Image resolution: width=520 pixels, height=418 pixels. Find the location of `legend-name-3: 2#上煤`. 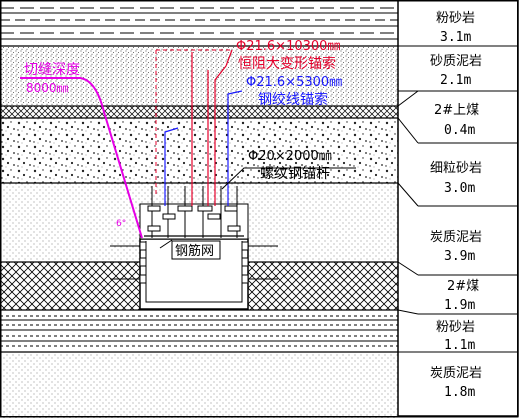

legend-name-3: 2#上煤 is located at coordinates (456, 110).